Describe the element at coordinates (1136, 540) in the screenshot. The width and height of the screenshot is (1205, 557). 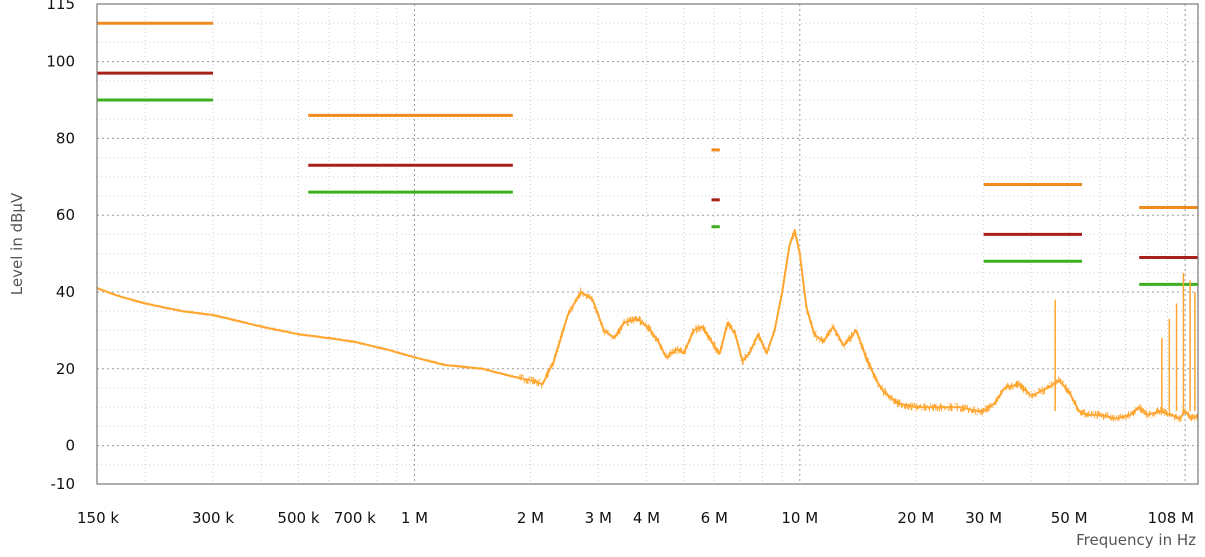
I see `x-axis-label: Frequency in Hz` at that location.